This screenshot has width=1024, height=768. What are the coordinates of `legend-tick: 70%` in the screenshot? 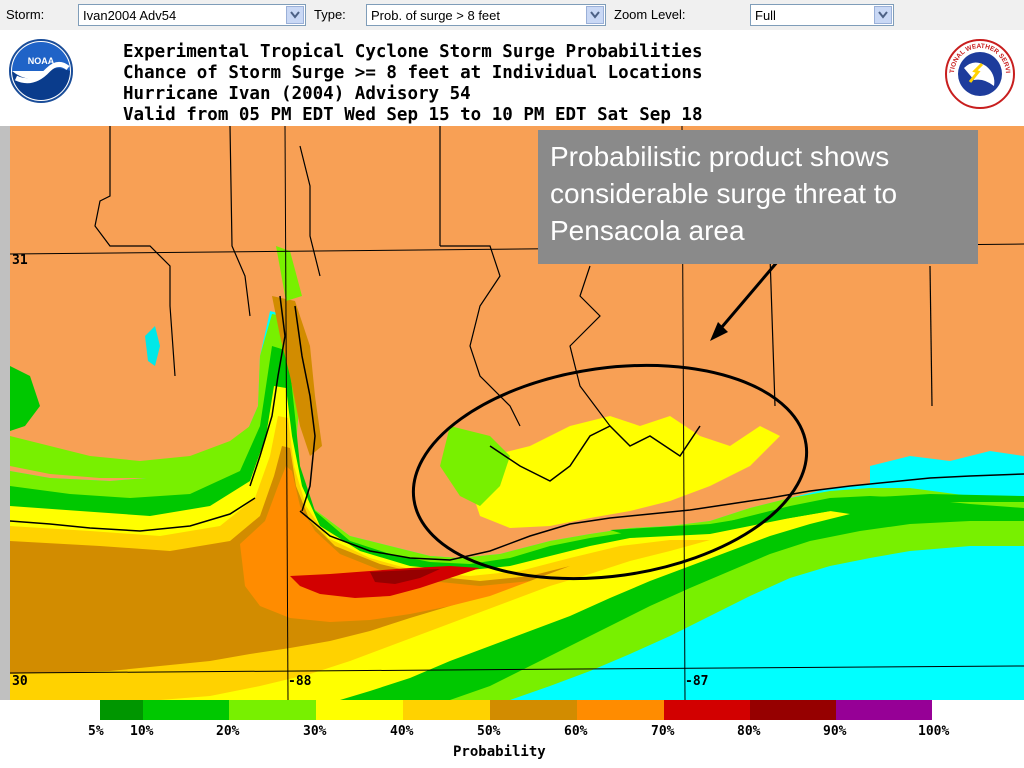 It's located at (663, 731).